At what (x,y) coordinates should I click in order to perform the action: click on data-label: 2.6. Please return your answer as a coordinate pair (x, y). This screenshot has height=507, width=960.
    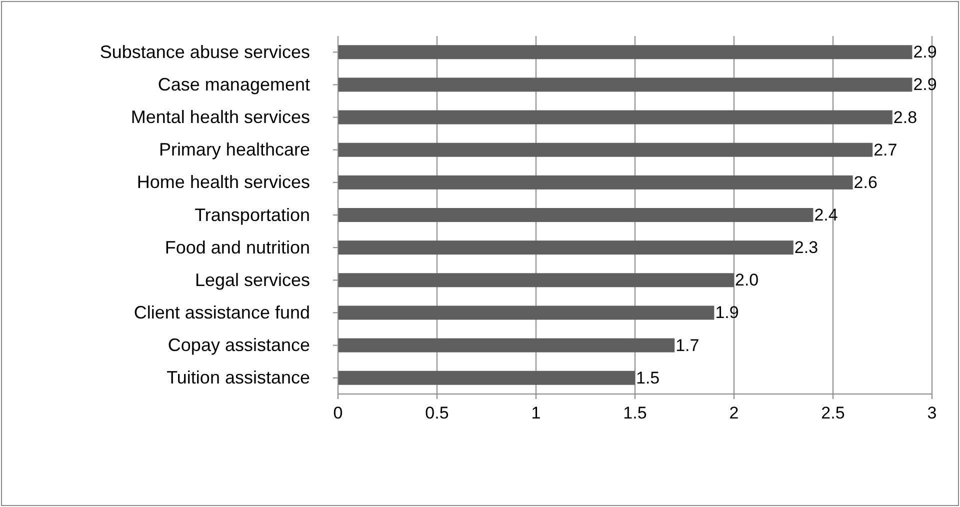
    Looking at the image, I should click on (866, 182).